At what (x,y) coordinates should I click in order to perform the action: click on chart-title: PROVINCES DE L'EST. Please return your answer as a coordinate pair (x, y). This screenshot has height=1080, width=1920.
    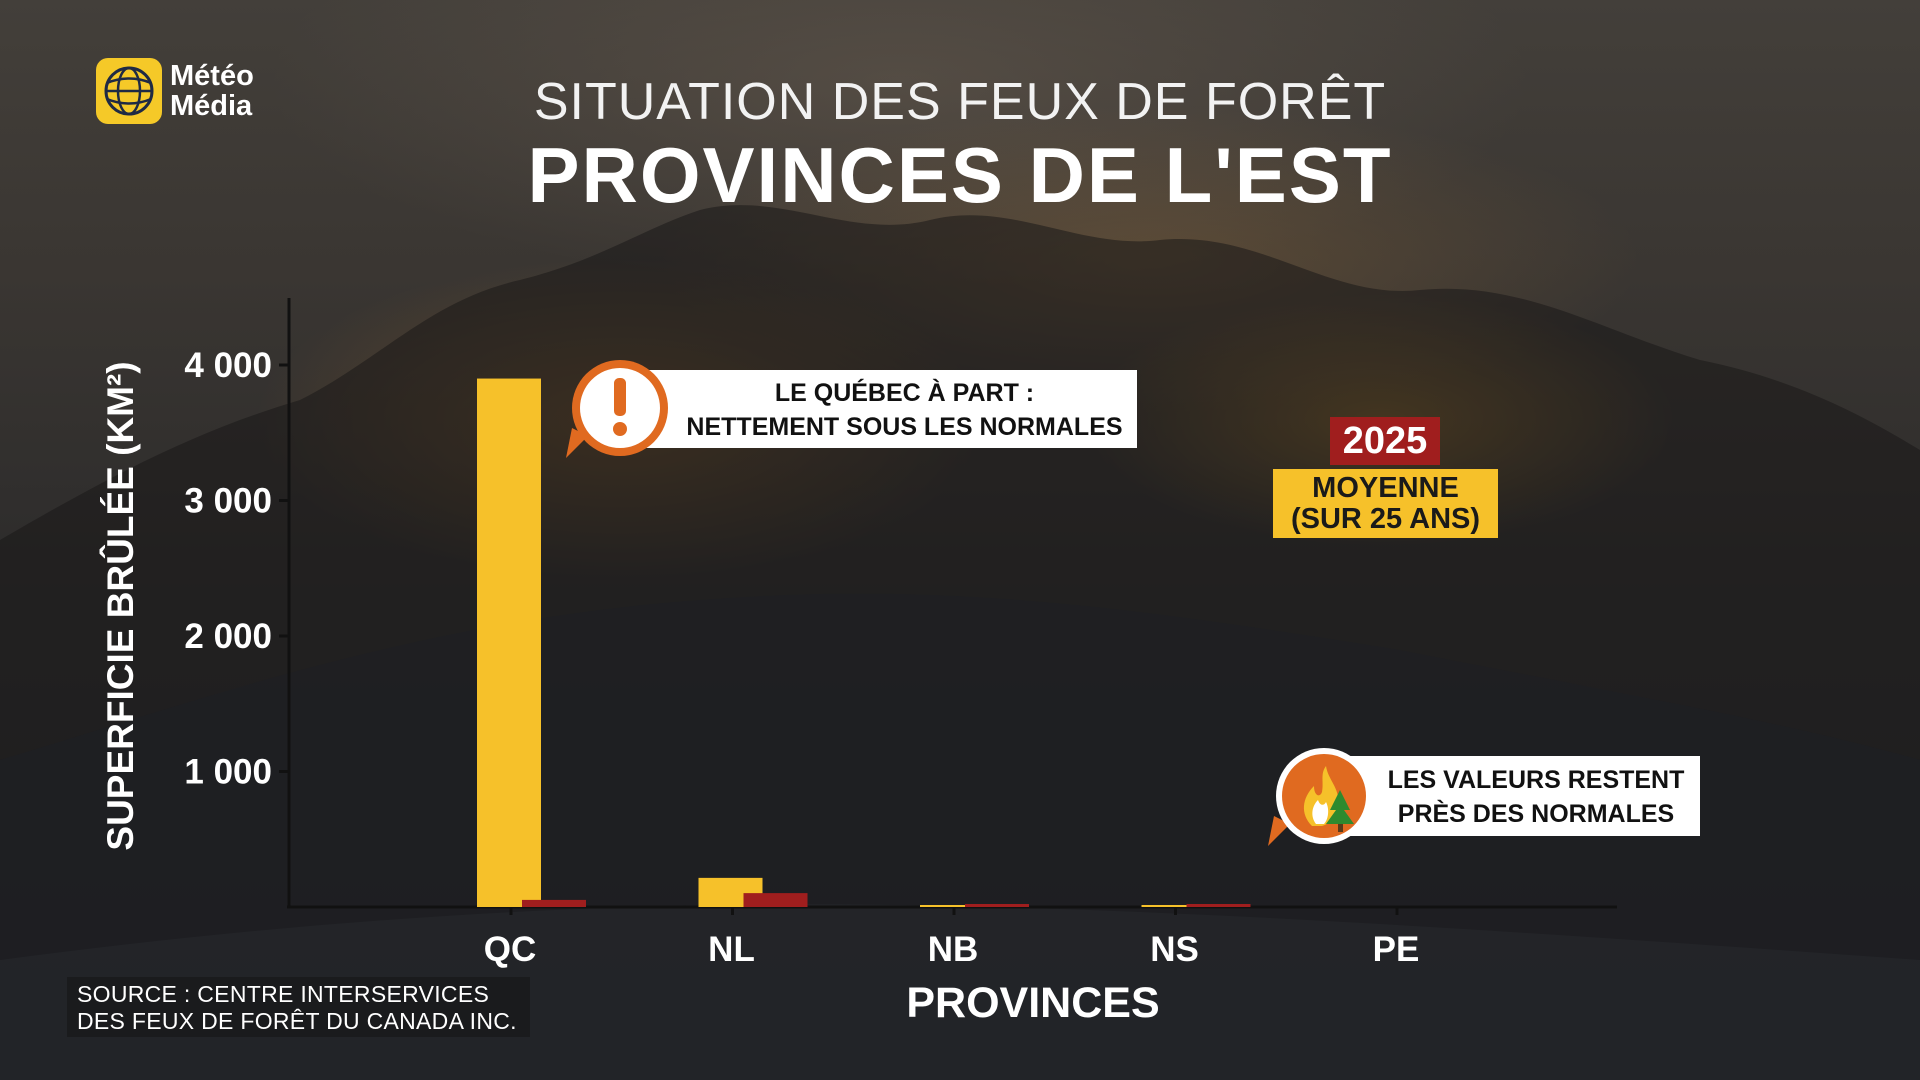
    Looking at the image, I should click on (960, 175).